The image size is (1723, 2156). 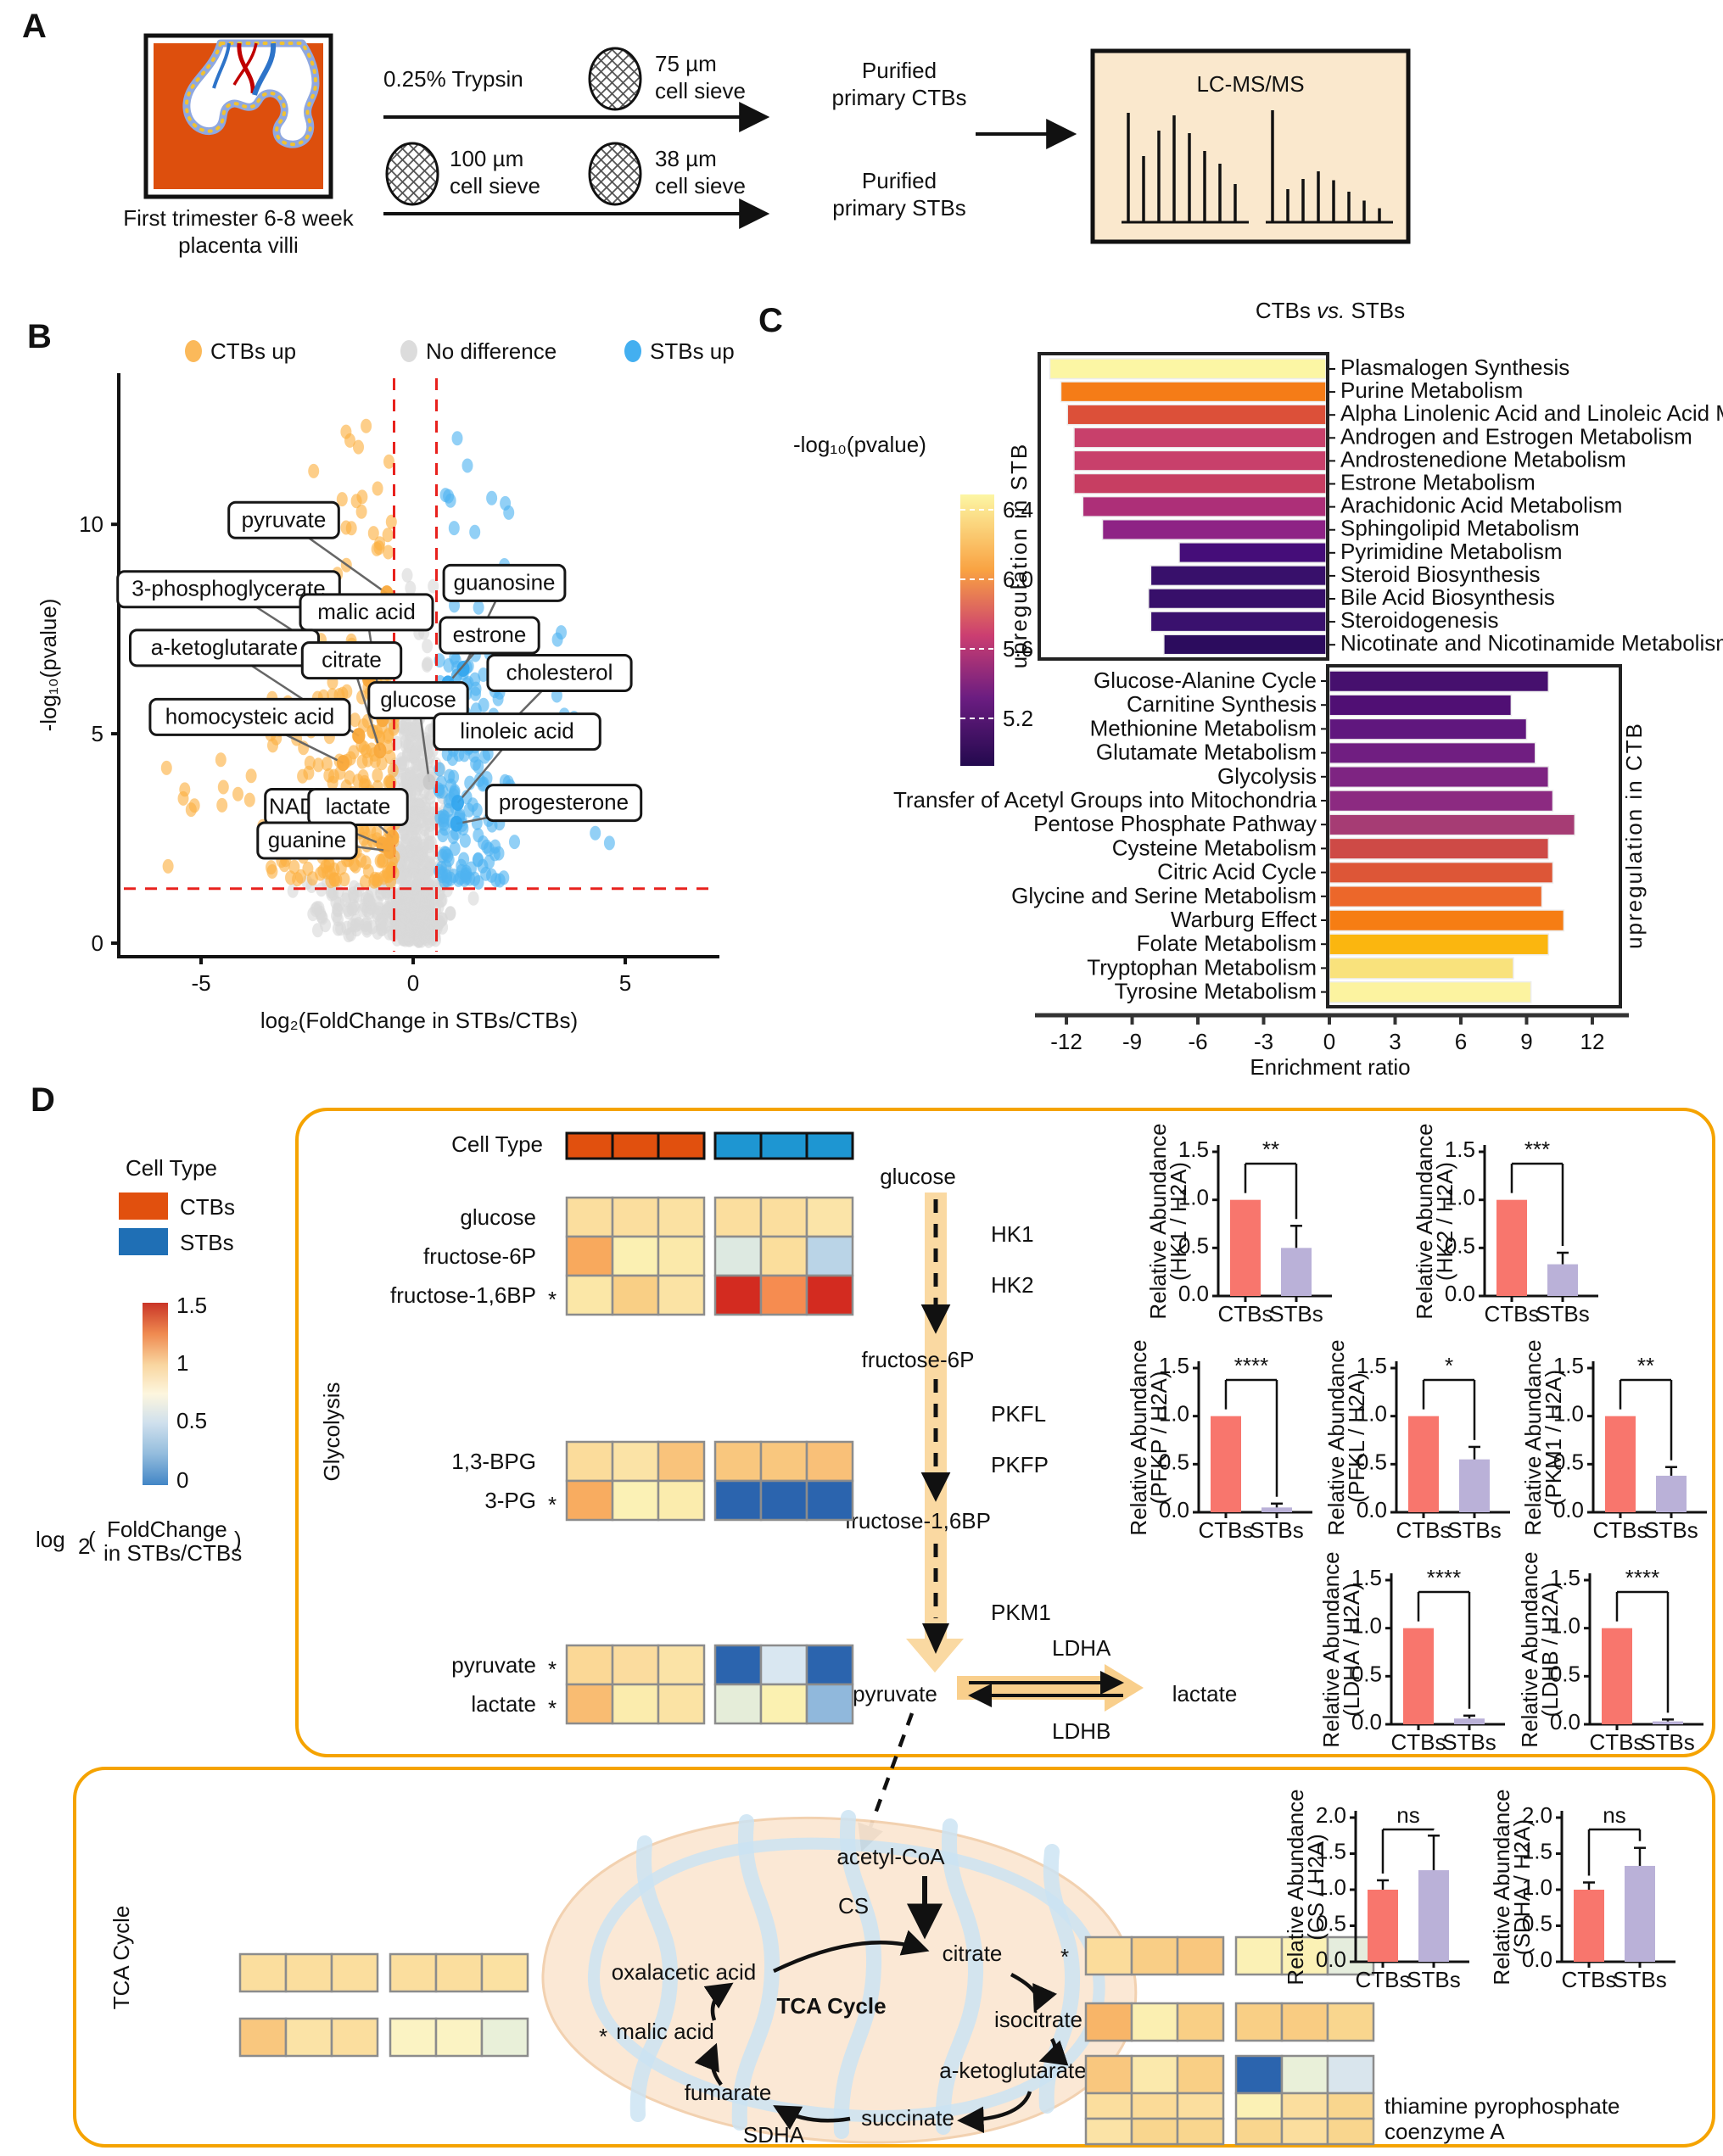 What do you see at coordinates (1592, 1041) in the screenshot?
I see `enrichment-tick: 12` at bounding box center [1592, 1041].